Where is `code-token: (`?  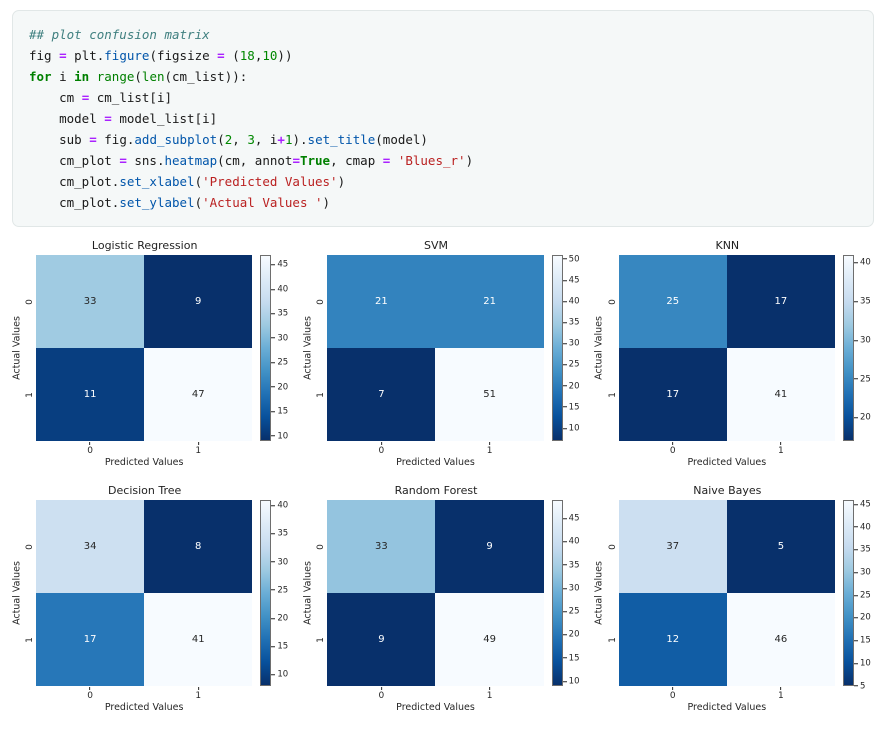
code-token: ( is located at coordinates (138, 76).